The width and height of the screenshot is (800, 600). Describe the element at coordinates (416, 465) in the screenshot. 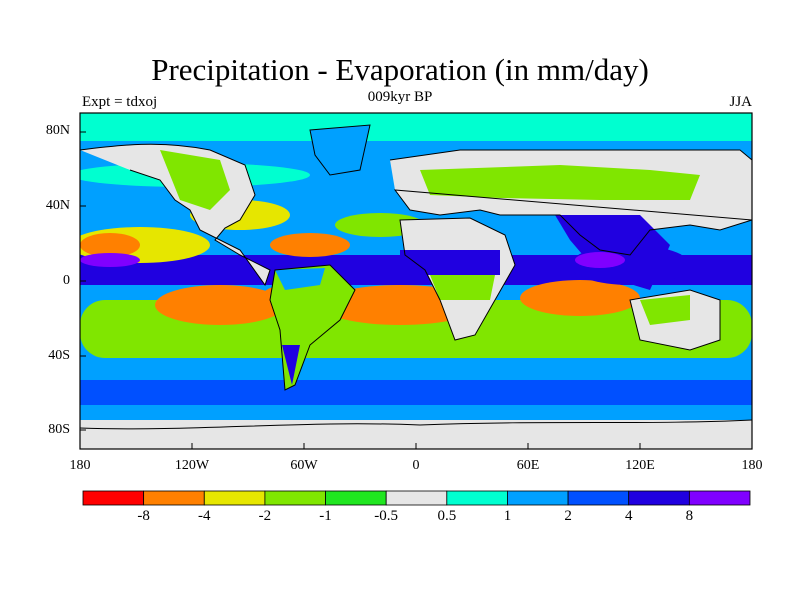

I see `lon-tick-0: 0` at that location.